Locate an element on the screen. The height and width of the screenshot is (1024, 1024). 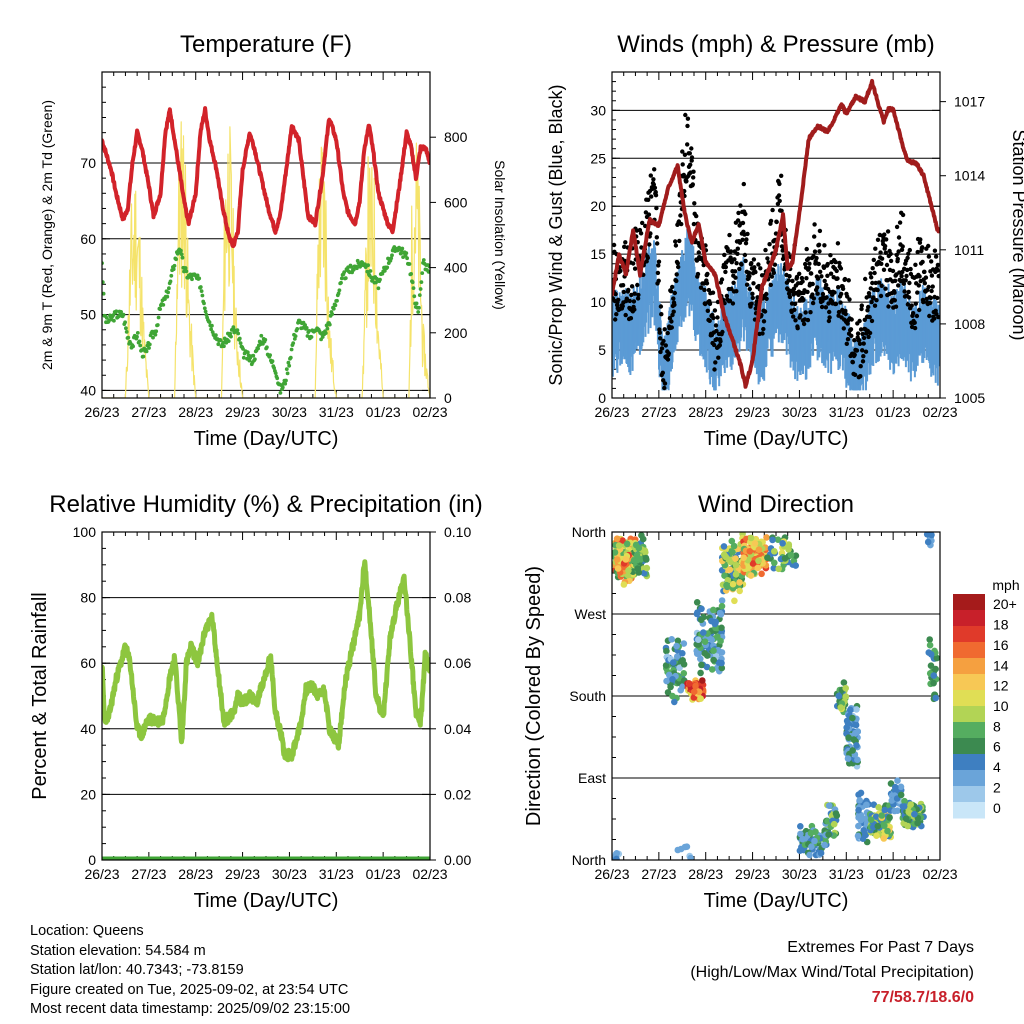
elevation-text: Station elevation: 54.584 m is located at coordinates (118, 950).